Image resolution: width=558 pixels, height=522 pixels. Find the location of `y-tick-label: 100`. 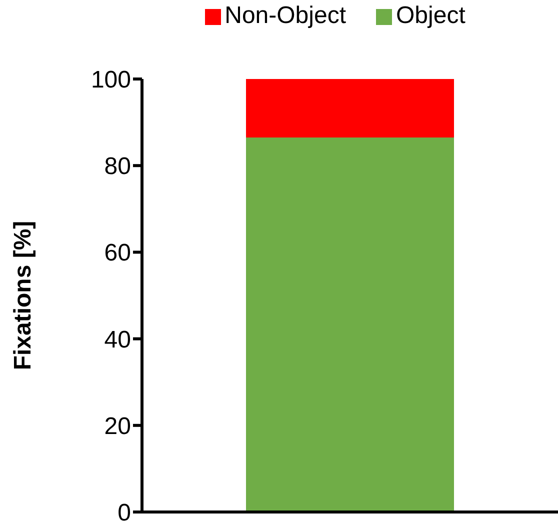

y-tick-label: 100 is located at coordinates (110, 80).